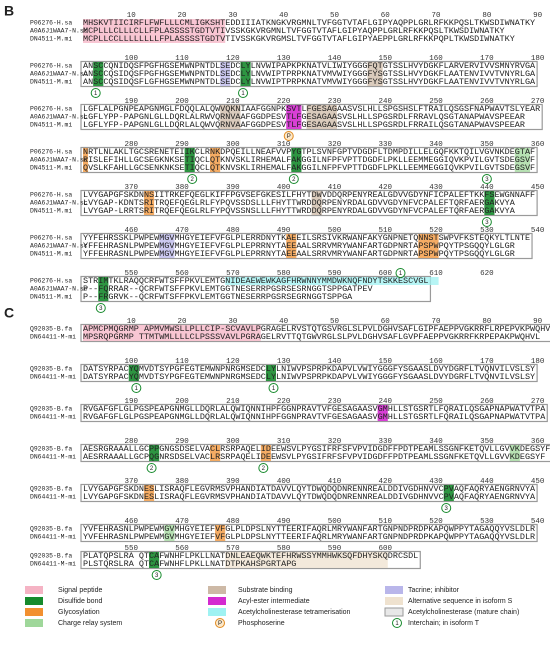 The height and width of the screenshot is (657, 550). I want to click on legend-label: Alternative sequence in isoform S, so click(460, 601).